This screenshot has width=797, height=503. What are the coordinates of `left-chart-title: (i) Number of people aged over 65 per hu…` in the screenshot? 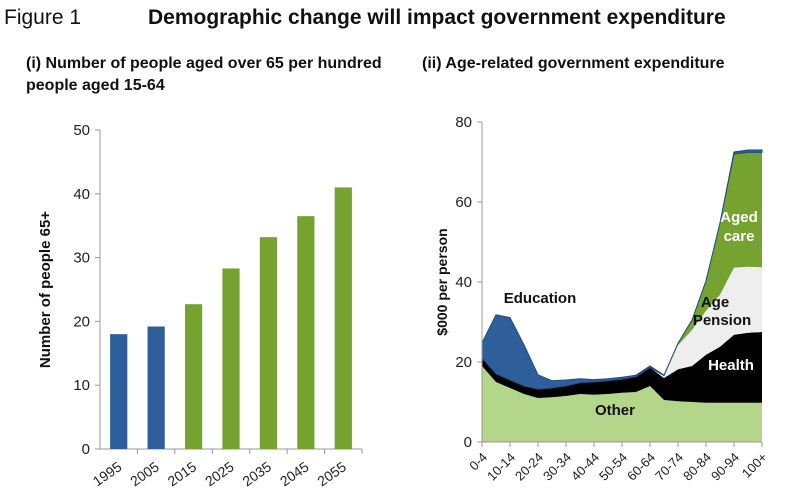 It's located at (204, 74).